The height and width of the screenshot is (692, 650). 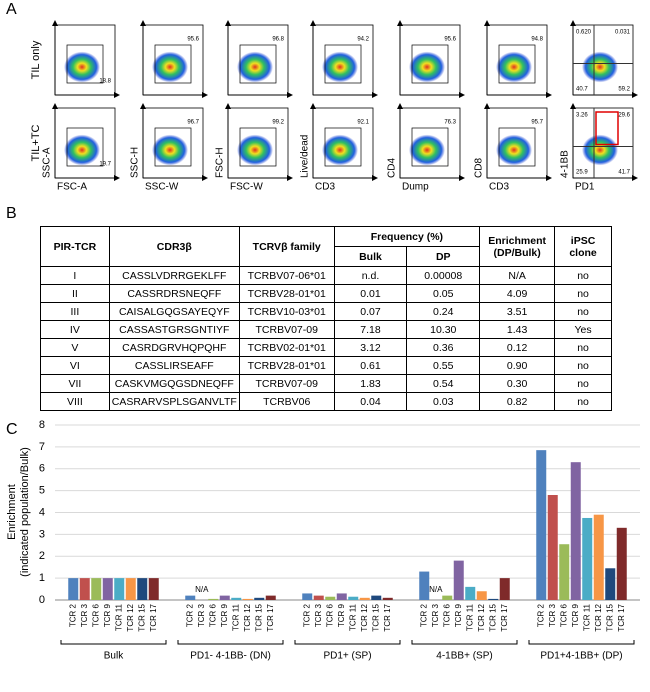 What do you see at coordinates (42, 491) in the screenshot?
I see `y-tick-label: 5` at bounding box center [42, 491].